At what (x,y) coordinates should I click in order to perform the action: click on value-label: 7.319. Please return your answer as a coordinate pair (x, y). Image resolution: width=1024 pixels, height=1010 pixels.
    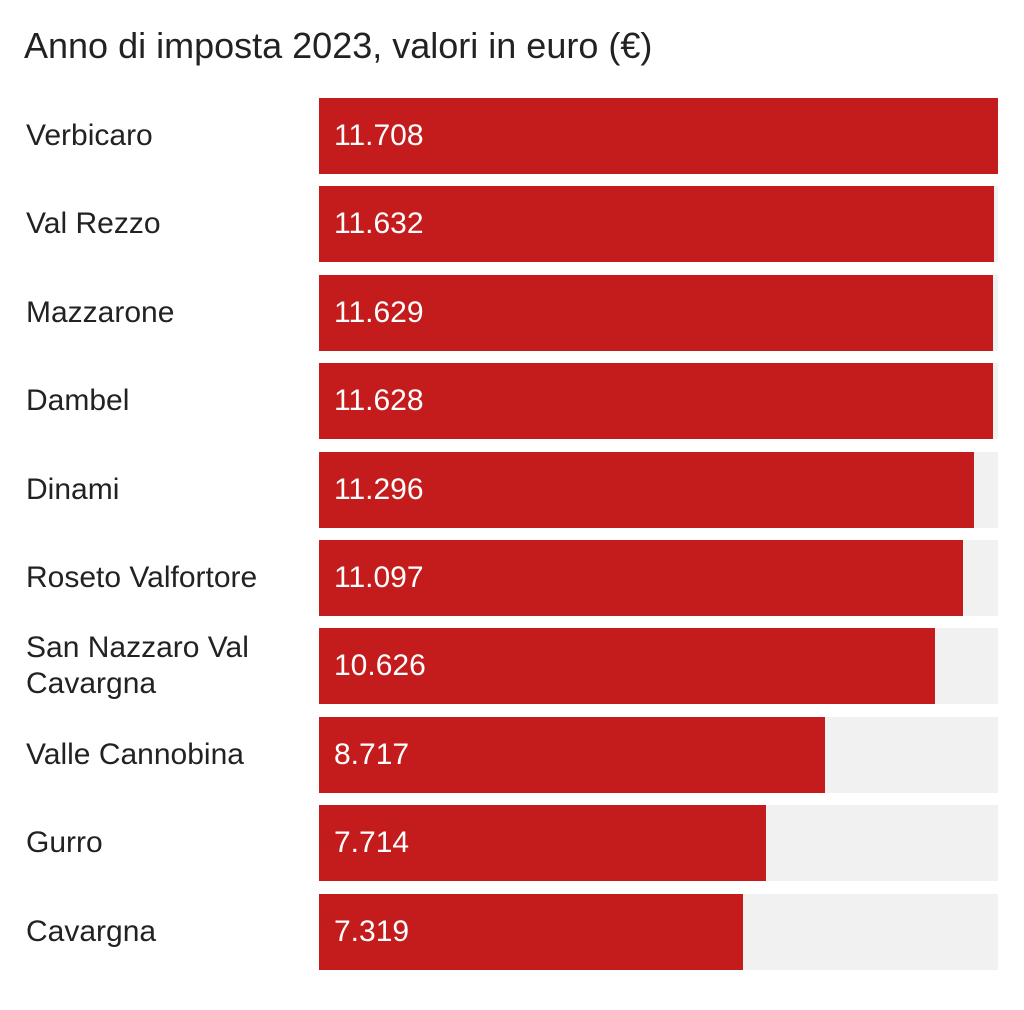
    Looking at the image, I should click on (372, 931).